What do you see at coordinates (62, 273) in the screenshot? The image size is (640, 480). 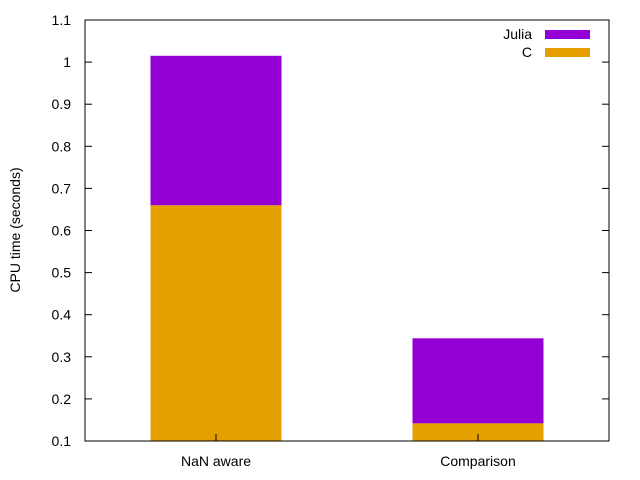 I see `y-tick-label: 0.5` at bounding box center [62, 273].